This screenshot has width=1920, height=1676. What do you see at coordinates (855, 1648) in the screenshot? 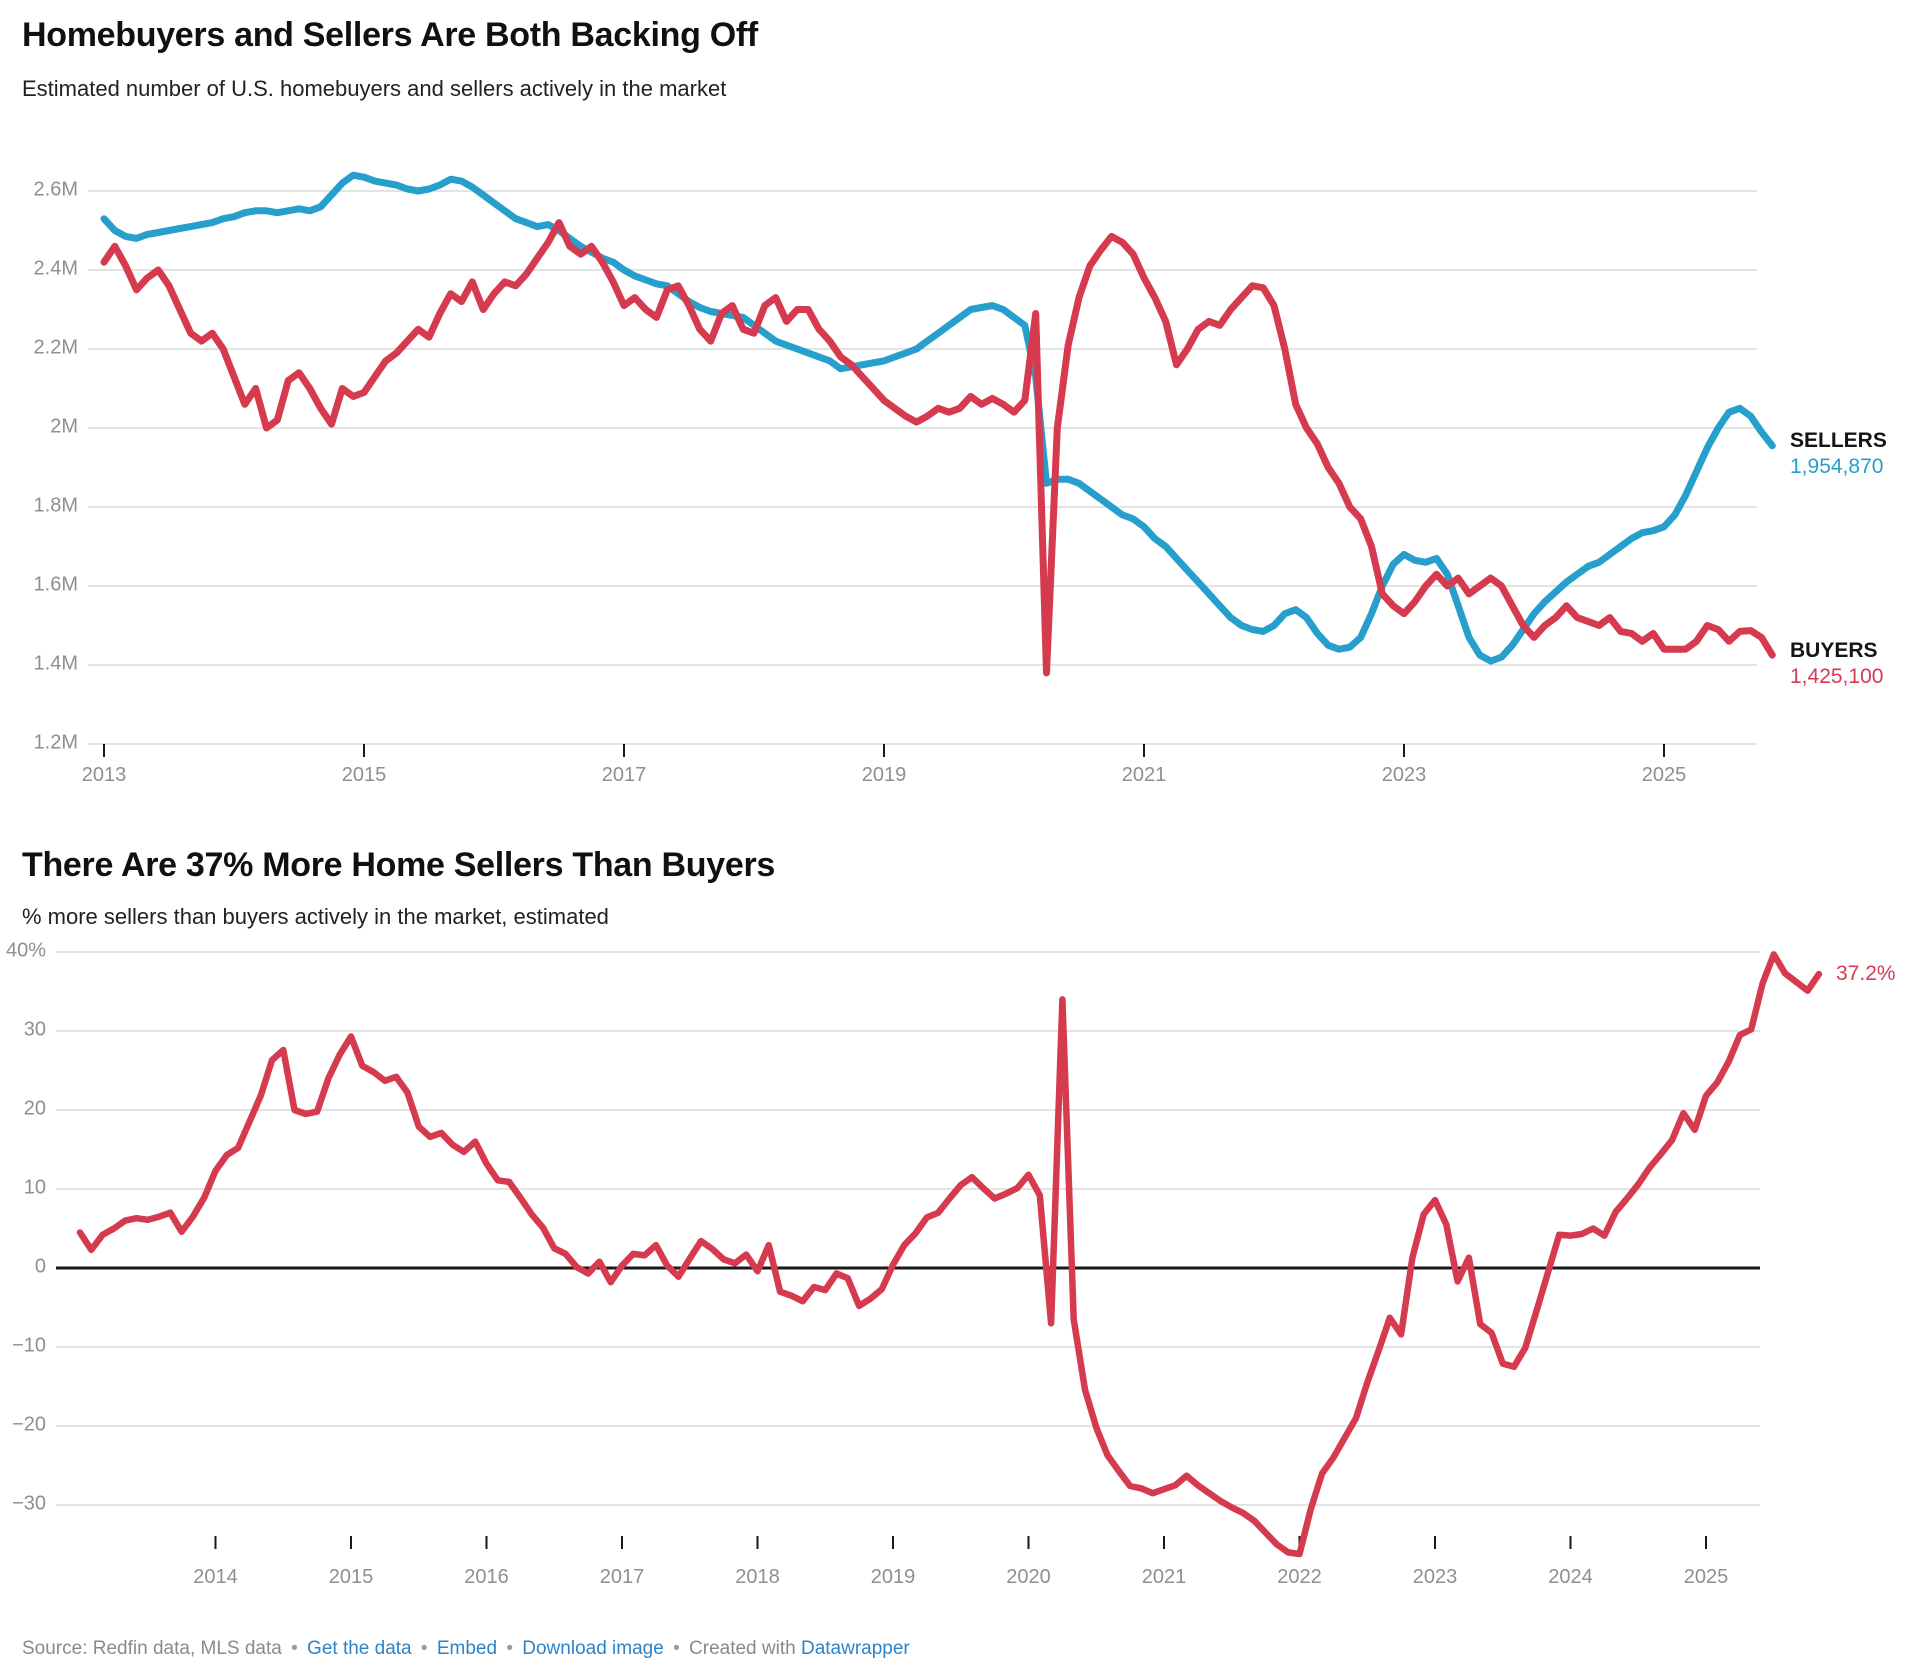
I see `link-datawrapper: Datawrapper` at bounding box center [855, 1648].